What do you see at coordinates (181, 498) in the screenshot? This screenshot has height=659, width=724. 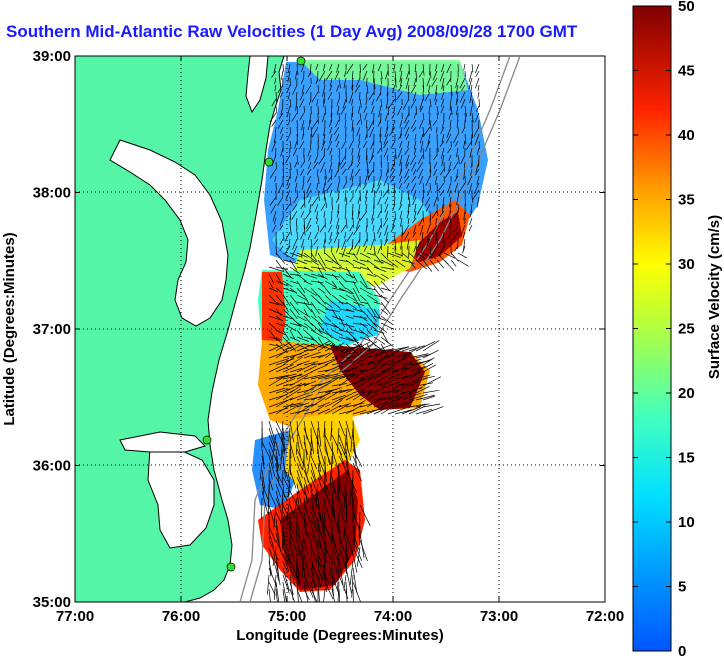 I see `pamlico-sound` at bounding box center [181, 498].